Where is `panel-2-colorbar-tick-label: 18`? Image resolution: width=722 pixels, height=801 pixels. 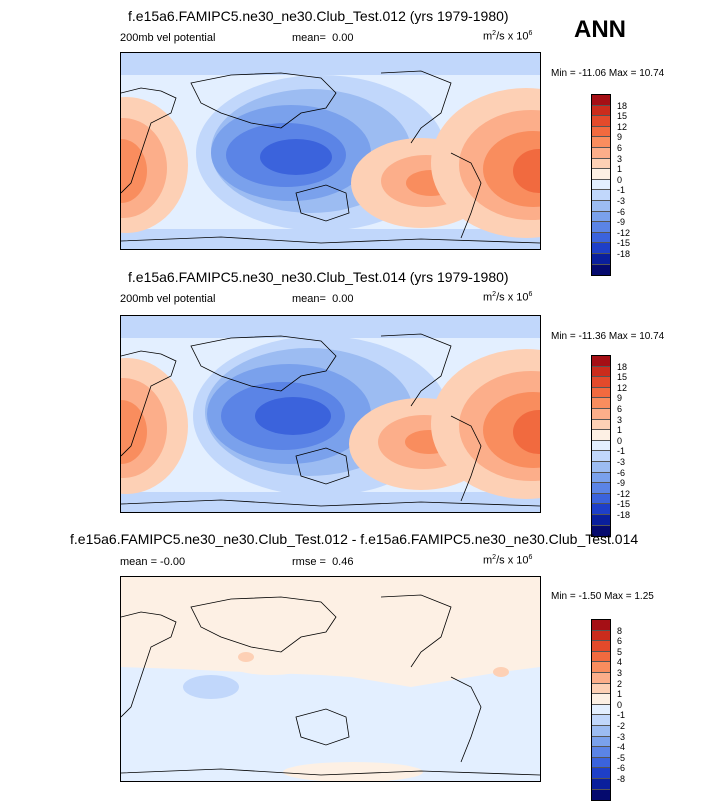
panel-2-colorbar-tick-label: 18 is located at coordinates (622, 366).